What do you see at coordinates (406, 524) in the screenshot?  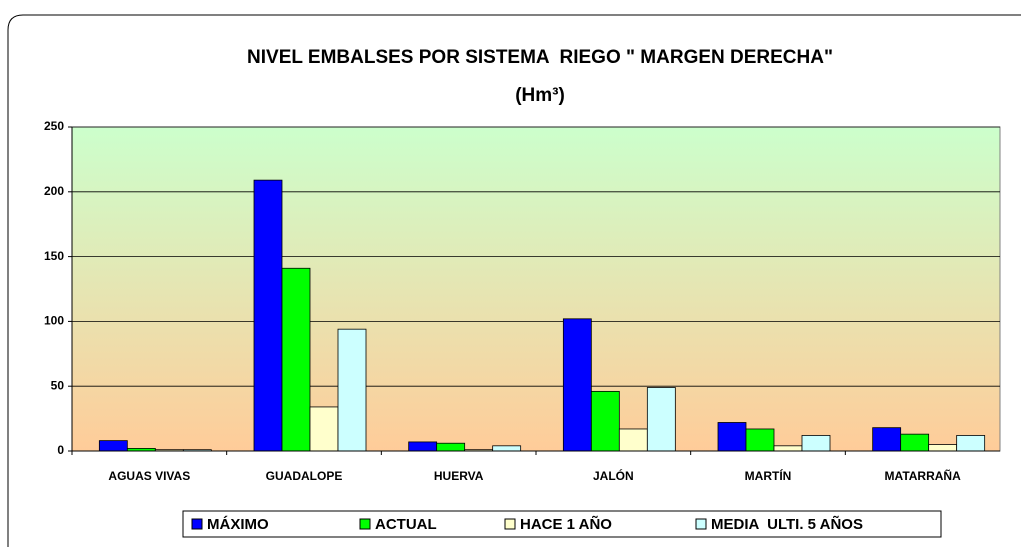 I see `legend-label: ACTUAL` at bounding box center [406, 524].